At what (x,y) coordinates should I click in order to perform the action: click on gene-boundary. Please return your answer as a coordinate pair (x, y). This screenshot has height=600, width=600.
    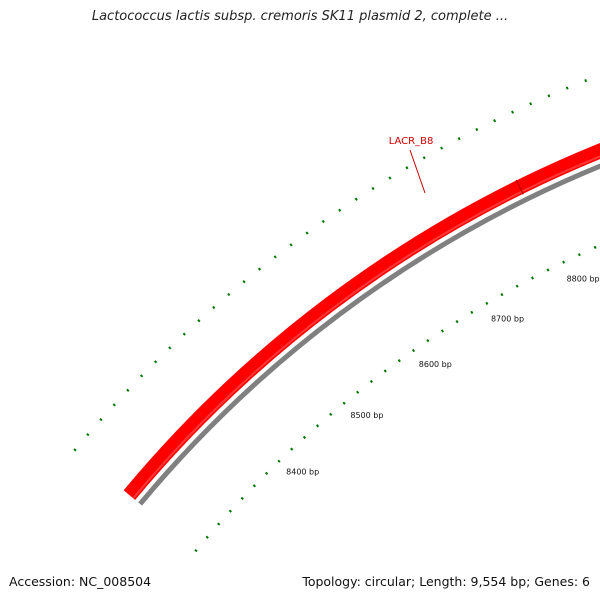
    Looking at the image, I should click on (519, 187).